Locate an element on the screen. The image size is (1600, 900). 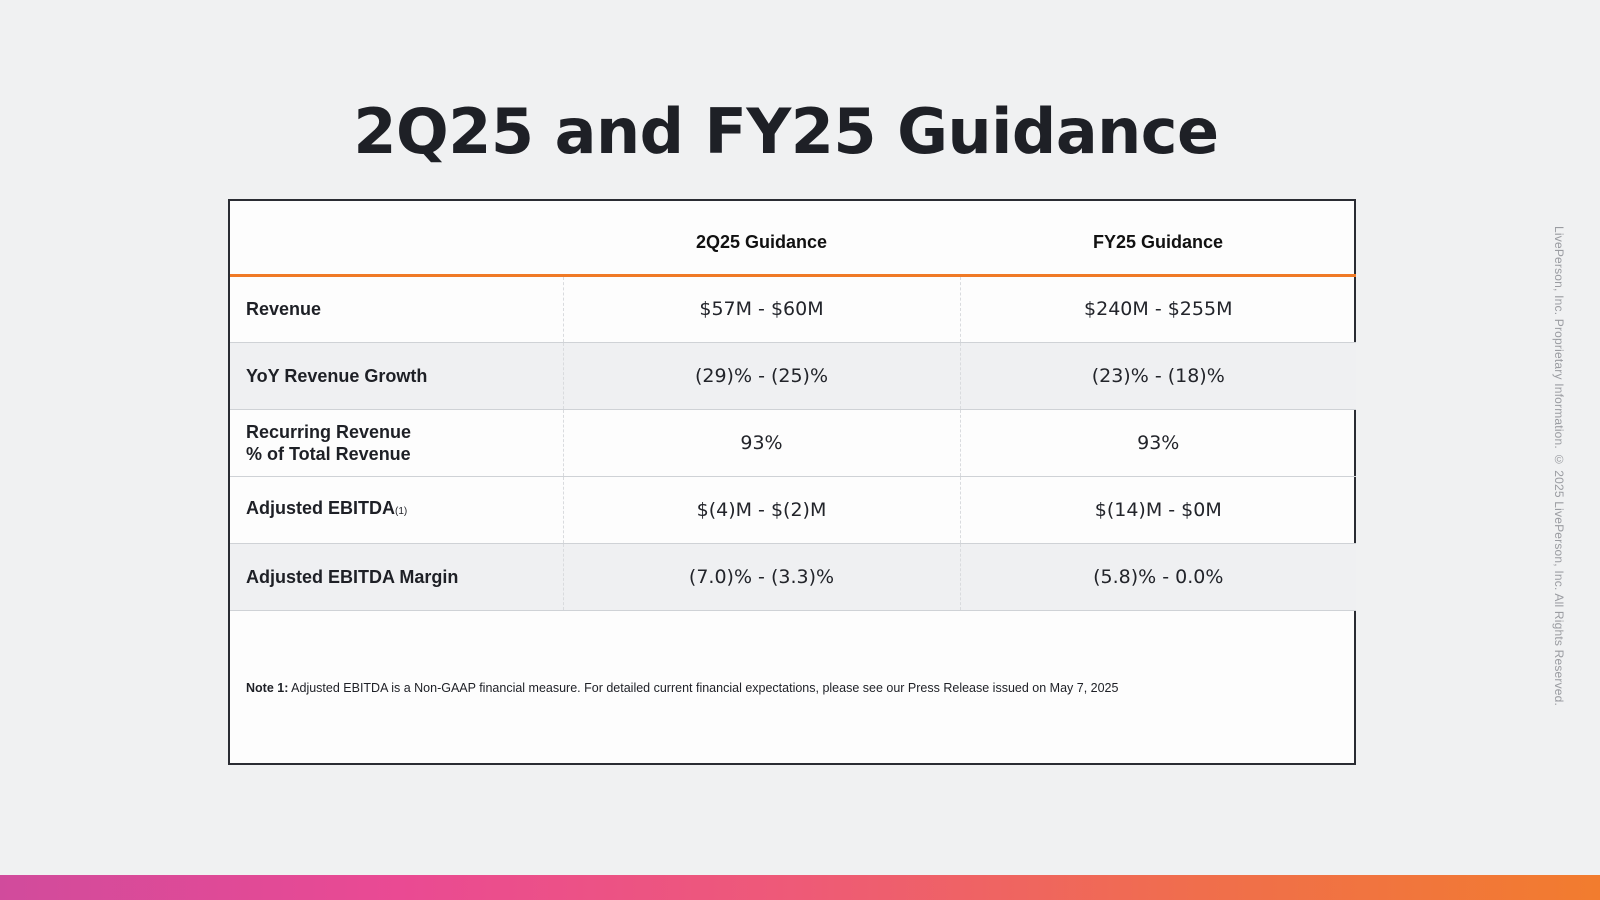
table-header-row: 2Q25 Guidance FY25 Guidance is located at coordinates (793, 239).